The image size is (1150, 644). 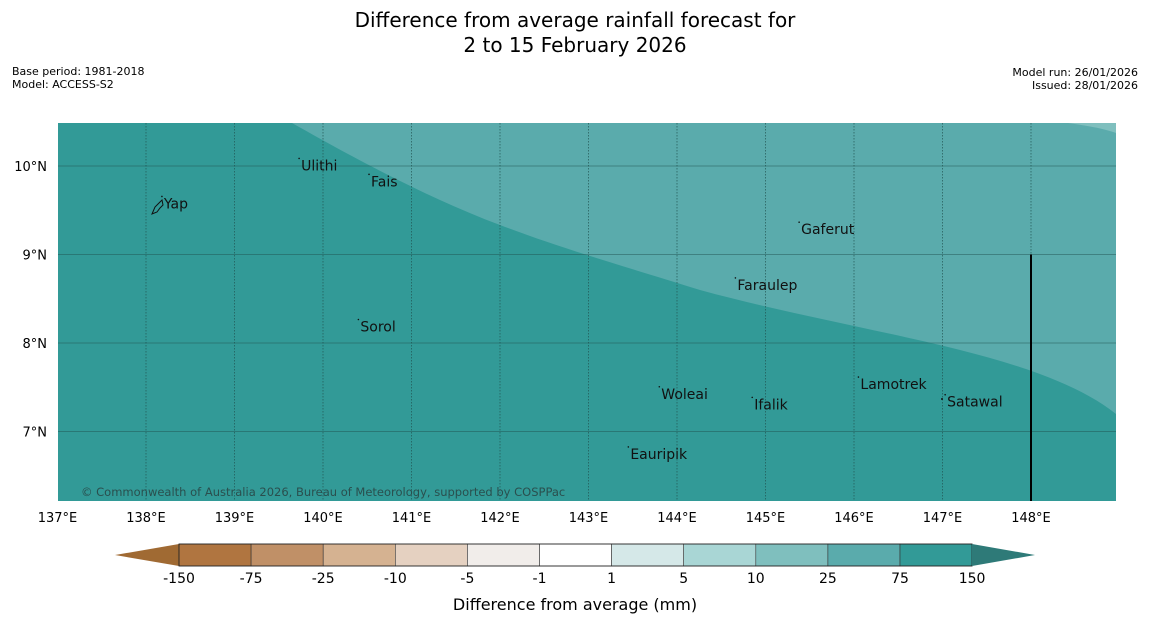 I want to click on colorbar-tick-label: -1, so click(x=540, y=579).